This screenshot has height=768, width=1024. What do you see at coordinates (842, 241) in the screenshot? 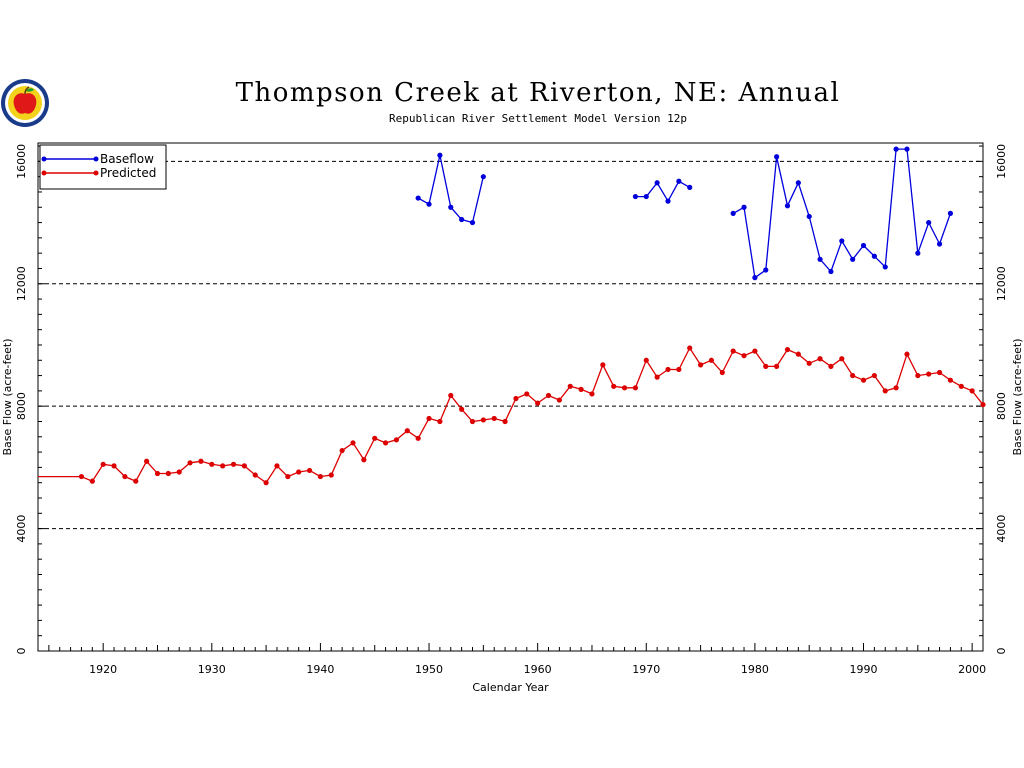
I see `baseflow-point-1988` at bounding box center [842, 241].